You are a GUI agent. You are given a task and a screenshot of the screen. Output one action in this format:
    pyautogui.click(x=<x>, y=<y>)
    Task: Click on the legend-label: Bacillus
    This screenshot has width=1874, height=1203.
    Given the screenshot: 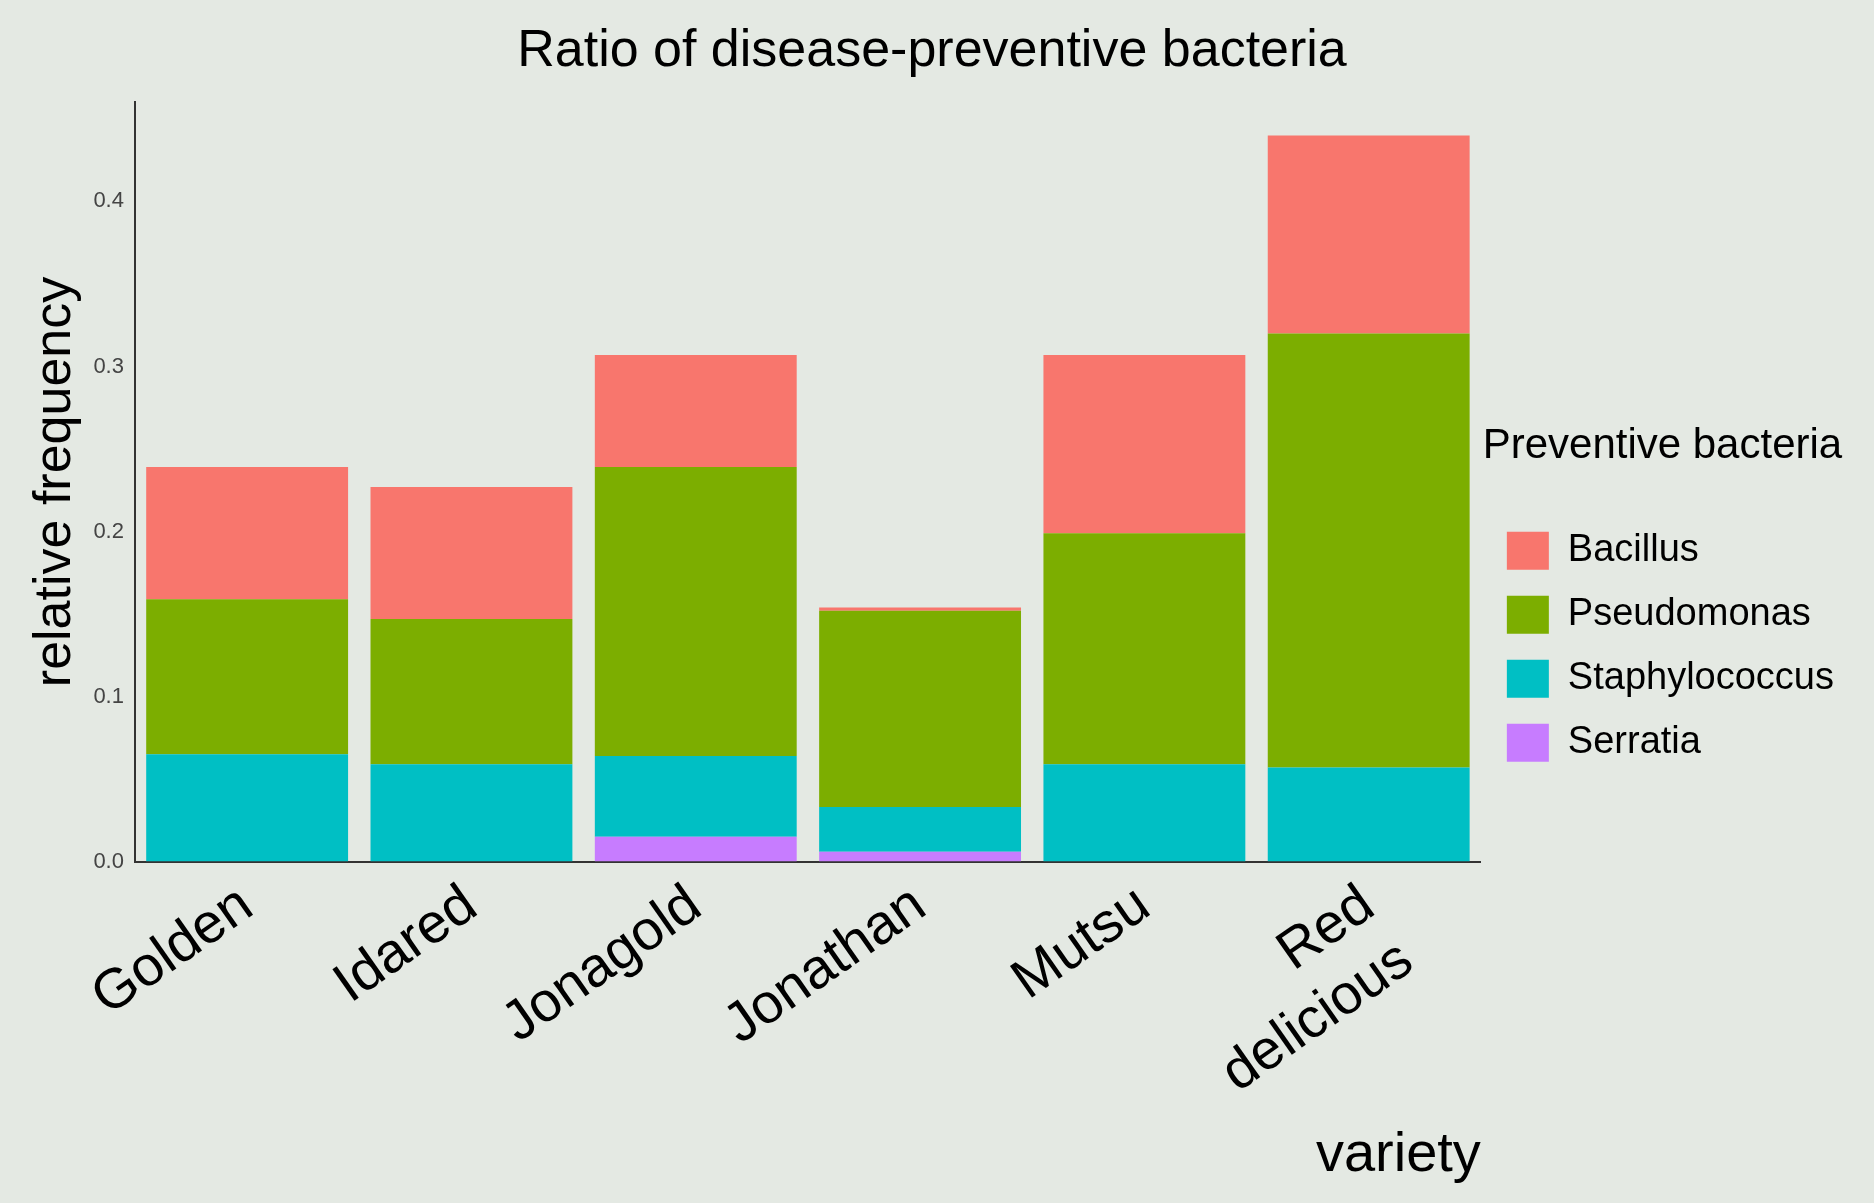 What is the action you would take?
    pyautogui.click(x=1633, y=548)
    